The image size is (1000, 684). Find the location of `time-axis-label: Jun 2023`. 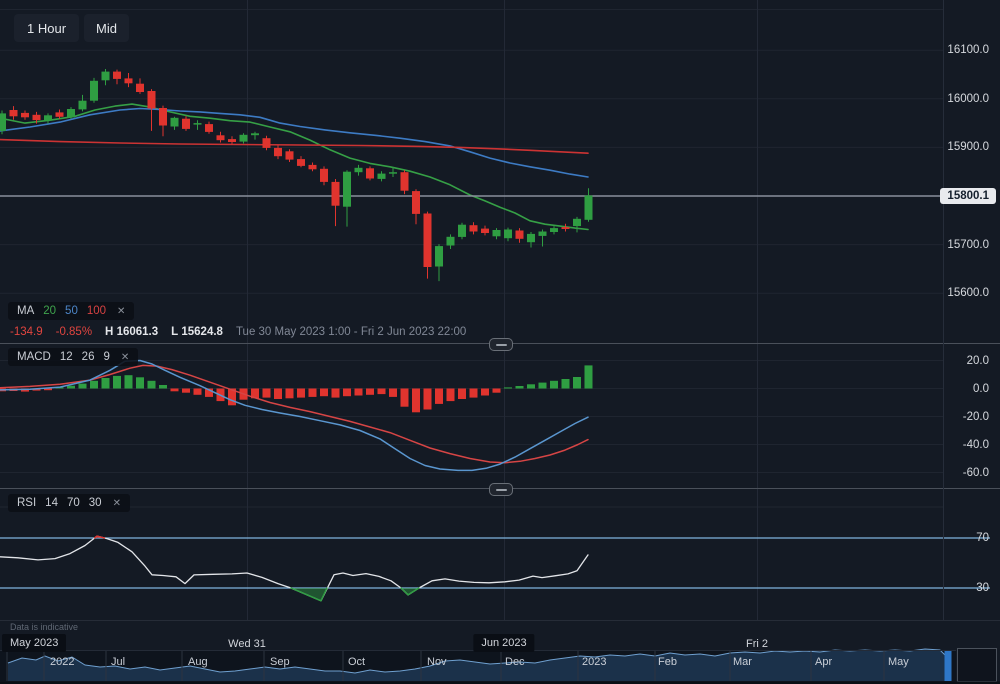

time-axis-label: Jun 2023 is located at coordinates (504, 643).